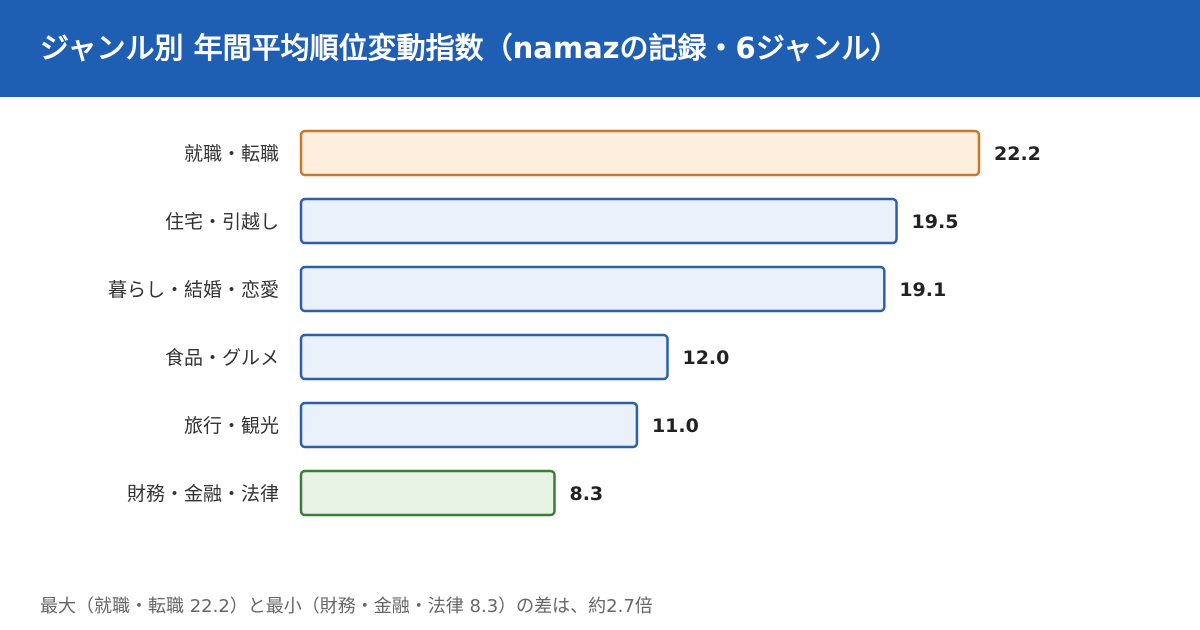  What do you see at coordinates (203, 494) in the screenshot?
I see `category-label: 財務・金融・法律` at bounding box center [203, 494].